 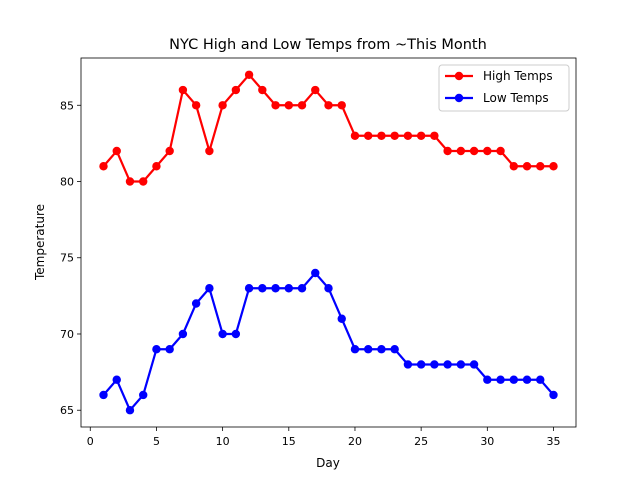 What do you see at coordinates (67, 410) in the screenshot?
I see `y-tick-label: 65` at bounding box center [67, 410].